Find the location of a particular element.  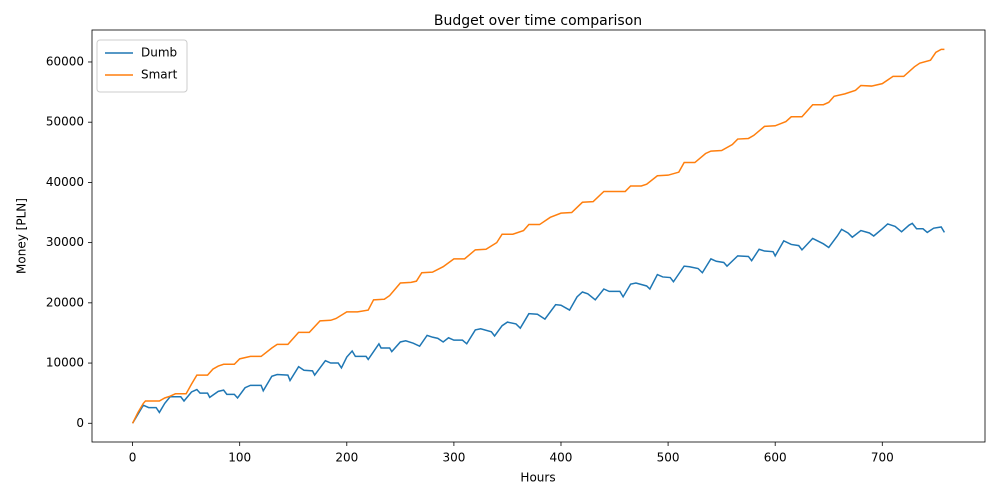

x-tick-label: 0 is located at coordinates (133, 458).